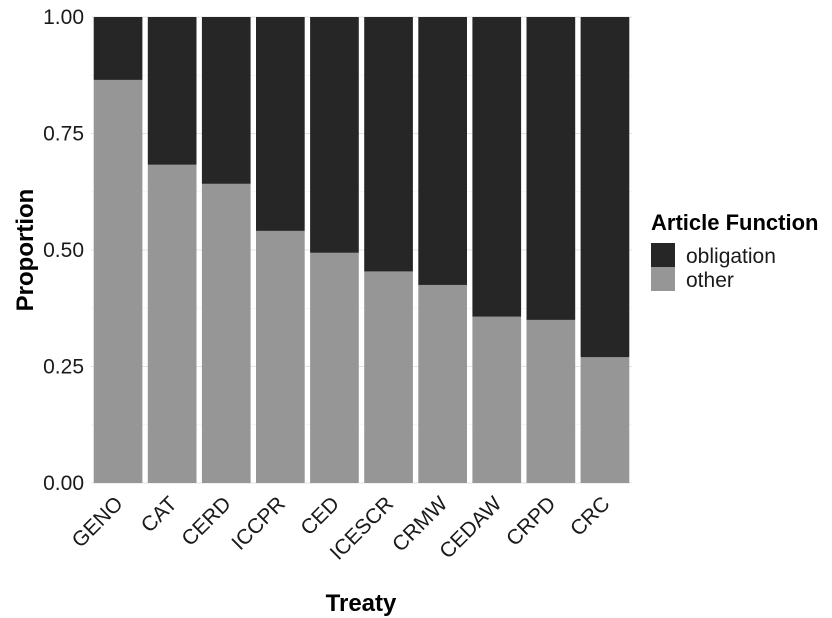 The width and height of the screenshot is (832, 618). I want to click on x-tick-label-cat: CAT, so click(159, 514).